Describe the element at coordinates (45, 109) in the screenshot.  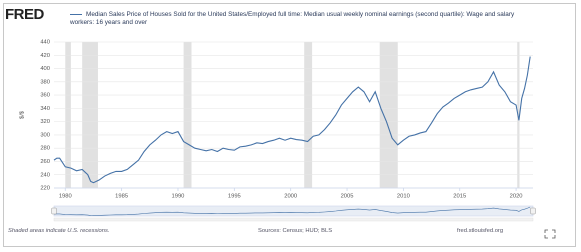
I see `y-tick-label: 340` at that location.